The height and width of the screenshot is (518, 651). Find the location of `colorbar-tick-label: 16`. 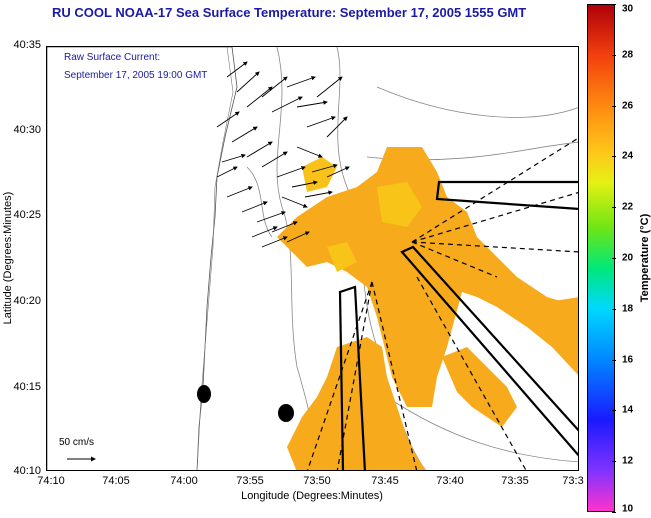

colorbar-tick-label: 16 is located at coordinates (628, 360).